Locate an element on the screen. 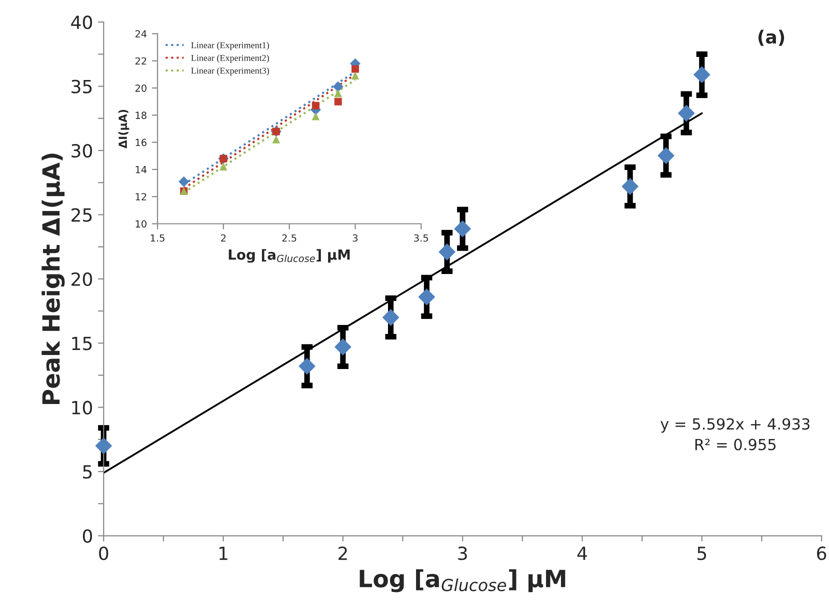  y-axis-title: ΔI(μA) is located at coordinates (124, 129).